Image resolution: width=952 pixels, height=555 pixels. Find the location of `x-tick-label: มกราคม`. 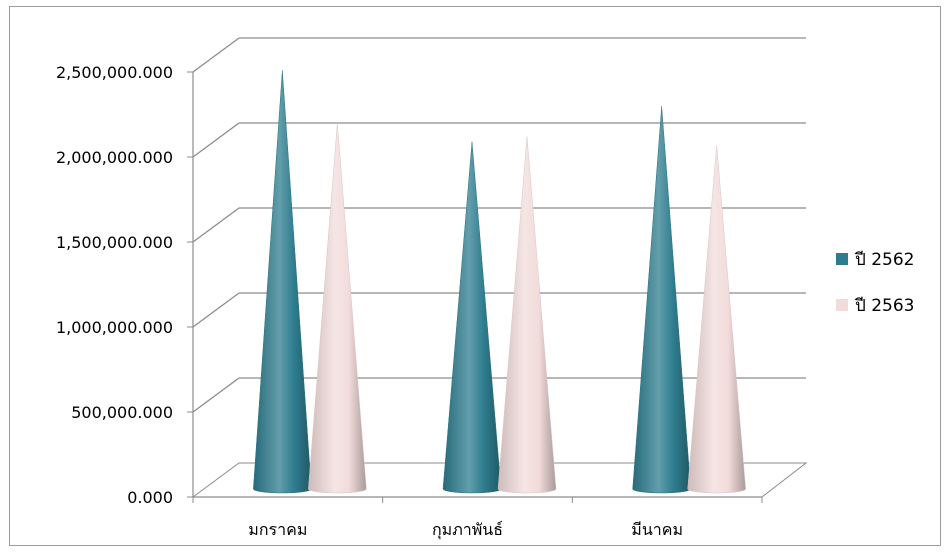

x-tick-label: มกราคม is located at coordinates (277, 529).